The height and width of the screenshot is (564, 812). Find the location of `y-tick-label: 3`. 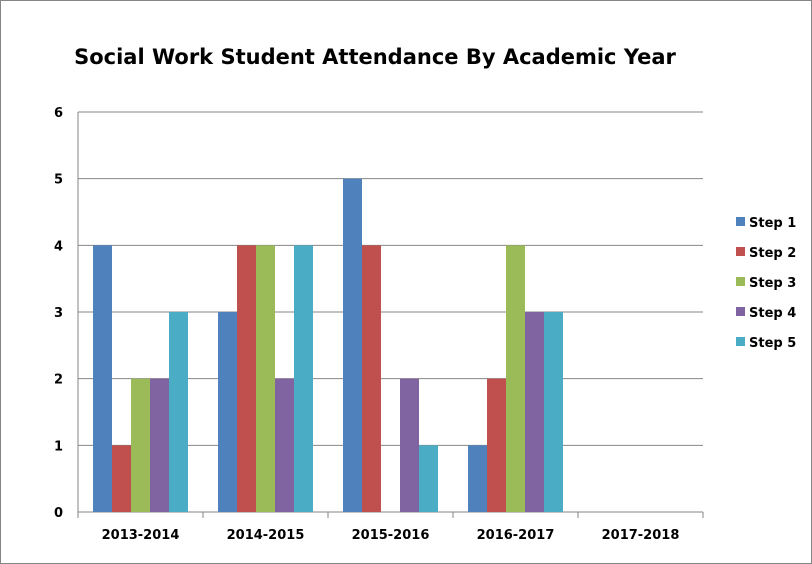

y-tick-label: 3 is located at coordinates (58, 313).